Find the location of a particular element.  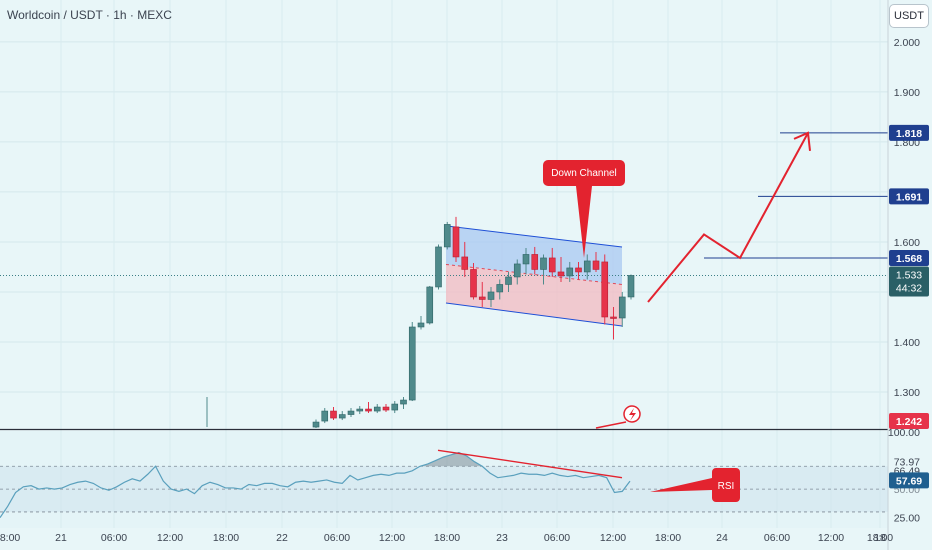

level-tag-label: 1.691 is located at coordinates (909, 197).